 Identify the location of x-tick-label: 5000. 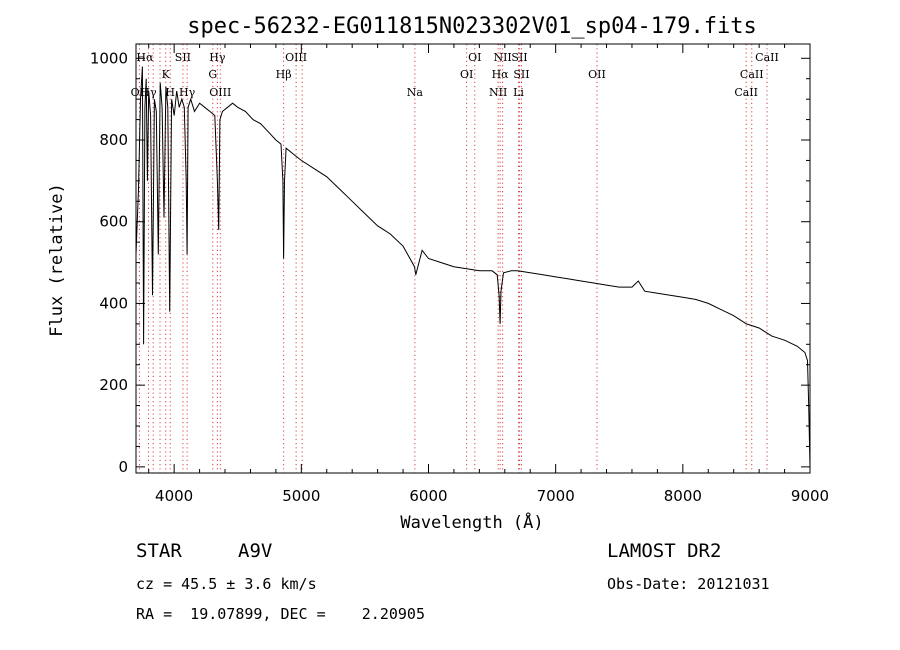
(301, 496).